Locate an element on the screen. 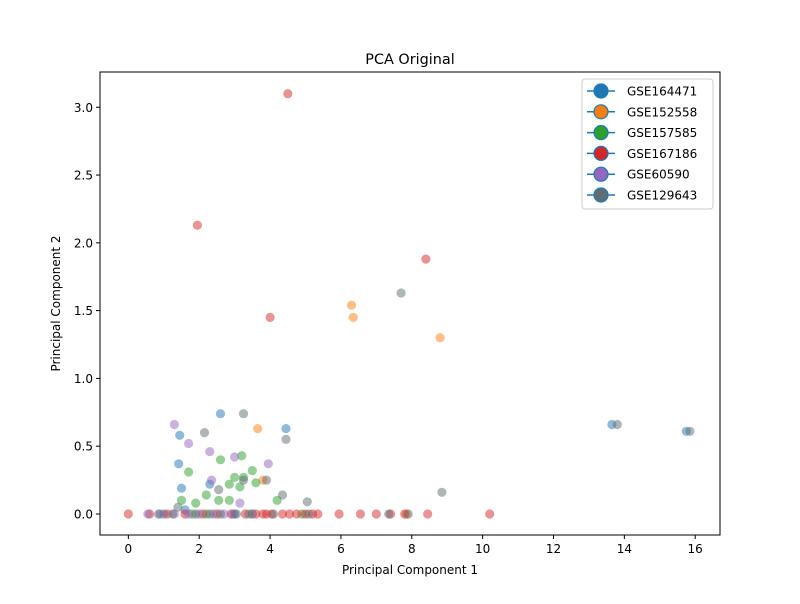 The height and width of the screenshot is (604, 800). y-axis-label: Principal Component 2 is located at coordinates (56, 303).